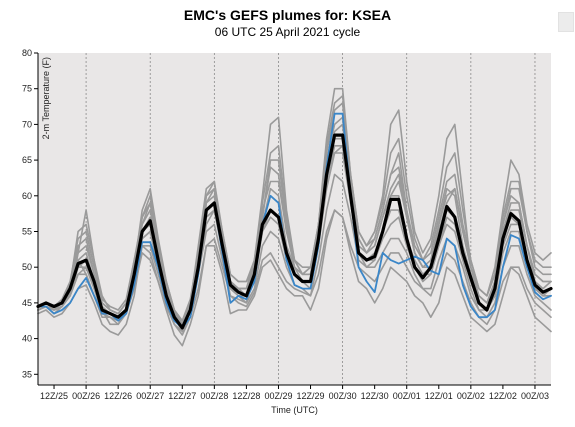  I want to click on x-tick-label: 12Z/25, so click(54, 396).